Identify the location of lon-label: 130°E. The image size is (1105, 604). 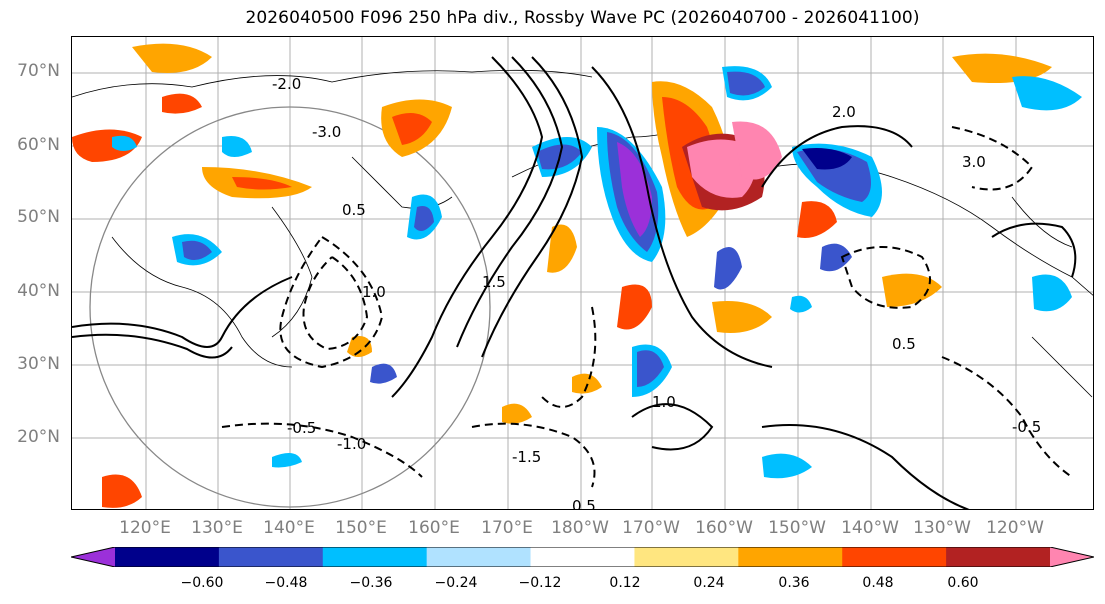
(217, 528).